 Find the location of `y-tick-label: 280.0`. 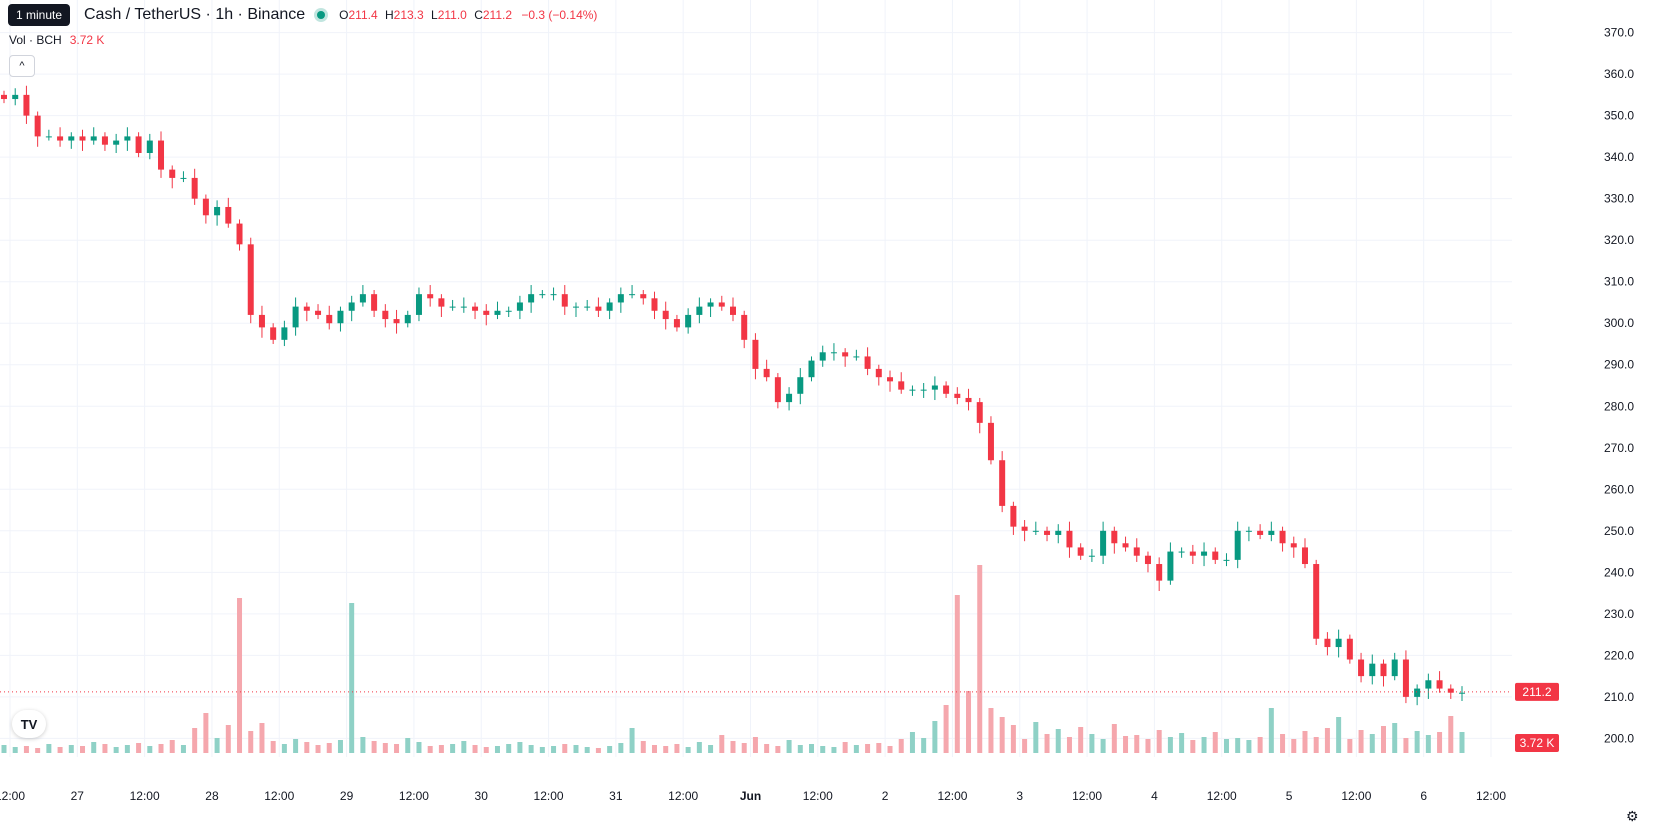

y-tick-label: 280.0 is located at coordinates (1619, 406).